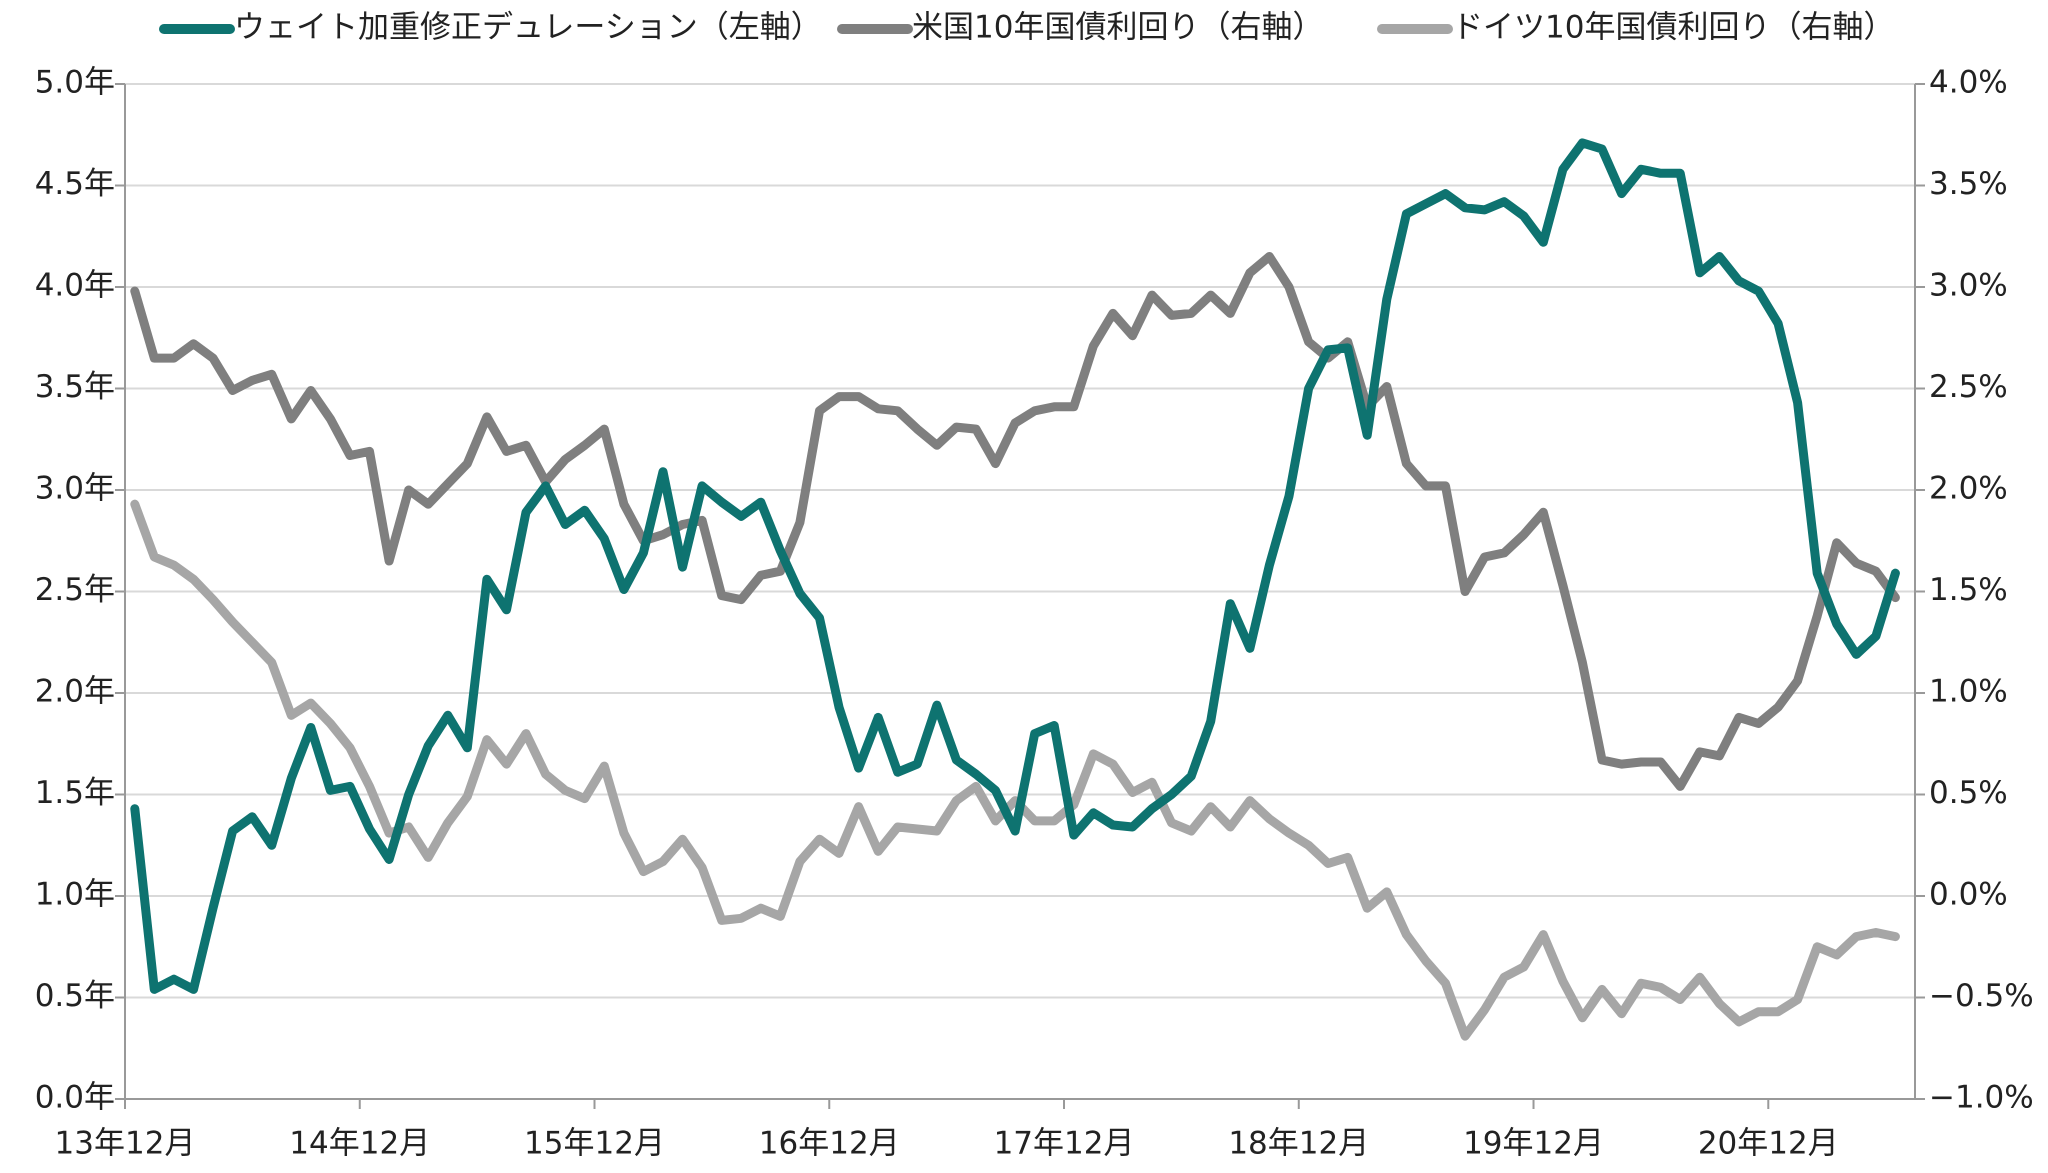  I want to click on y2-tick-label: 1.0%, so click(1968, 692).